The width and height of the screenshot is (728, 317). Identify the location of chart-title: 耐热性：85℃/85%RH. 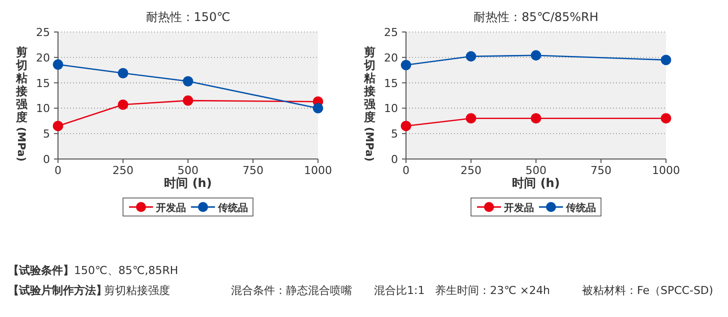
(536, 17).